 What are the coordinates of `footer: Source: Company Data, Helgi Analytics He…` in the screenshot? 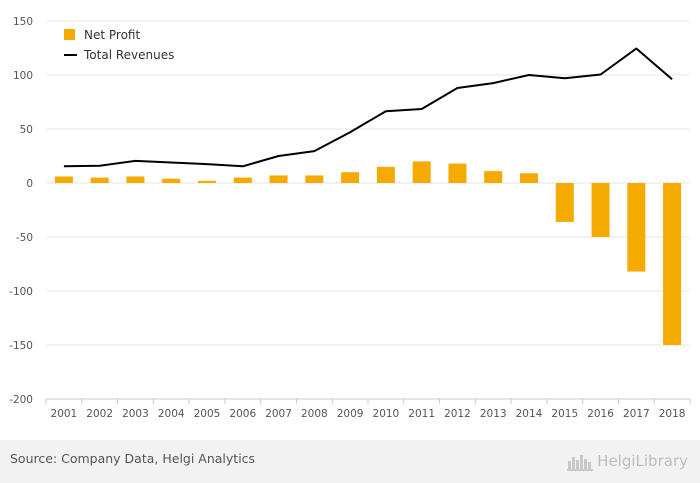 It's located at (350, 461).